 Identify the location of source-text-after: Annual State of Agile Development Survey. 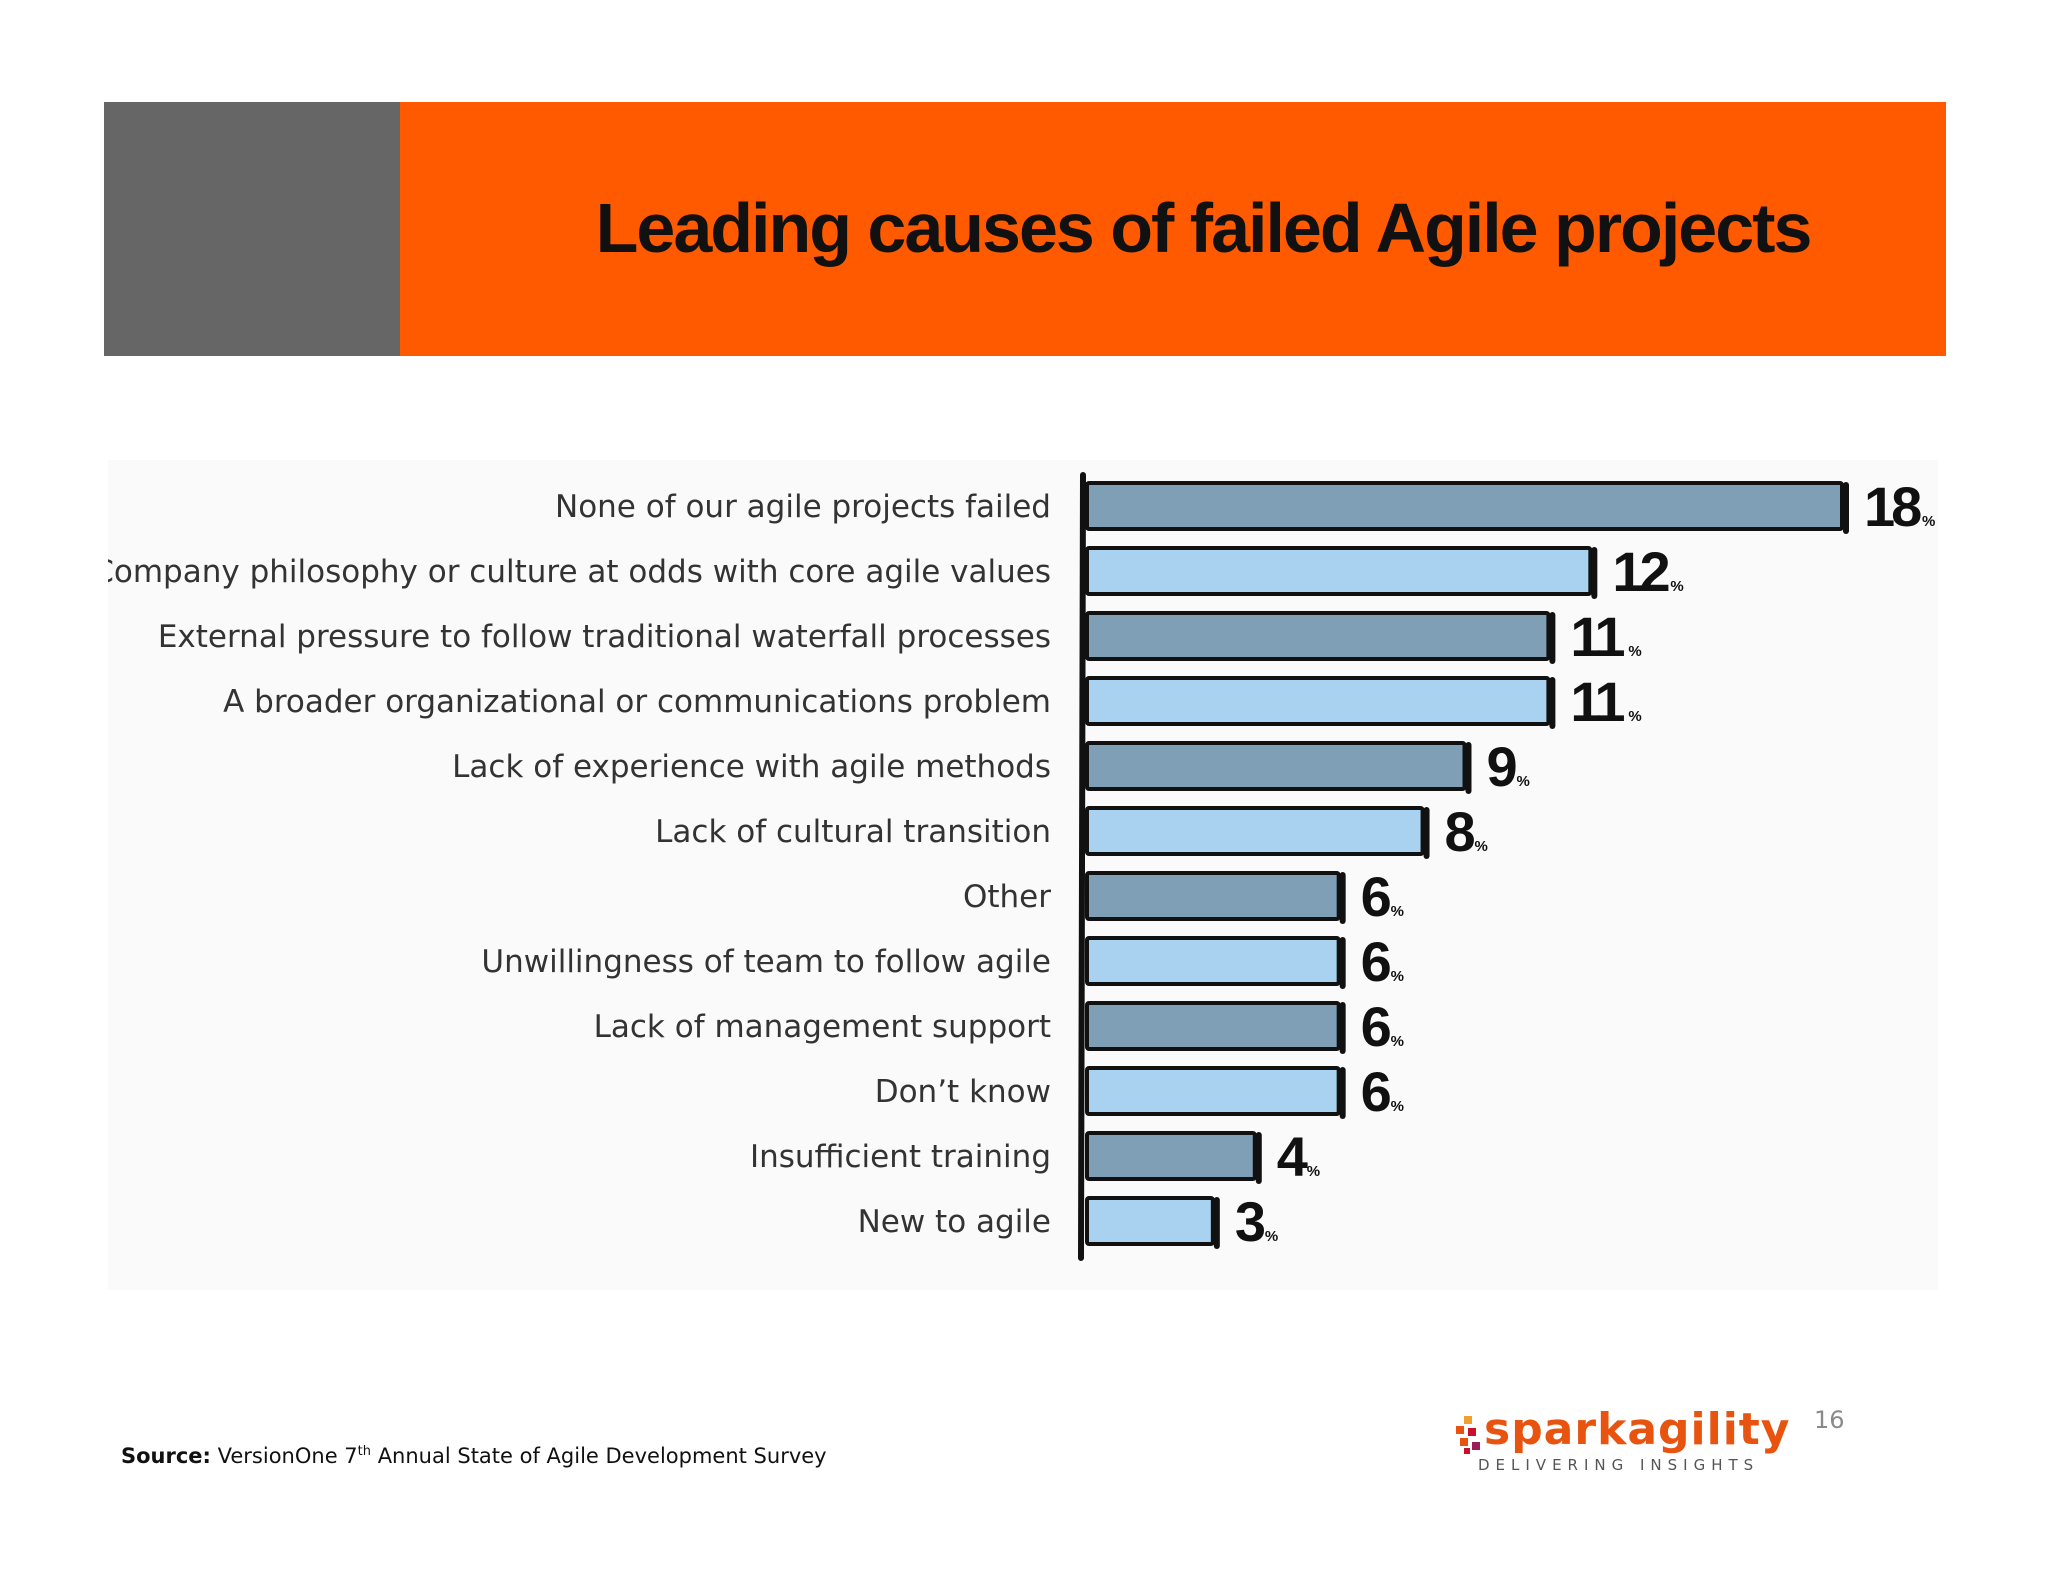
(599, 1456).